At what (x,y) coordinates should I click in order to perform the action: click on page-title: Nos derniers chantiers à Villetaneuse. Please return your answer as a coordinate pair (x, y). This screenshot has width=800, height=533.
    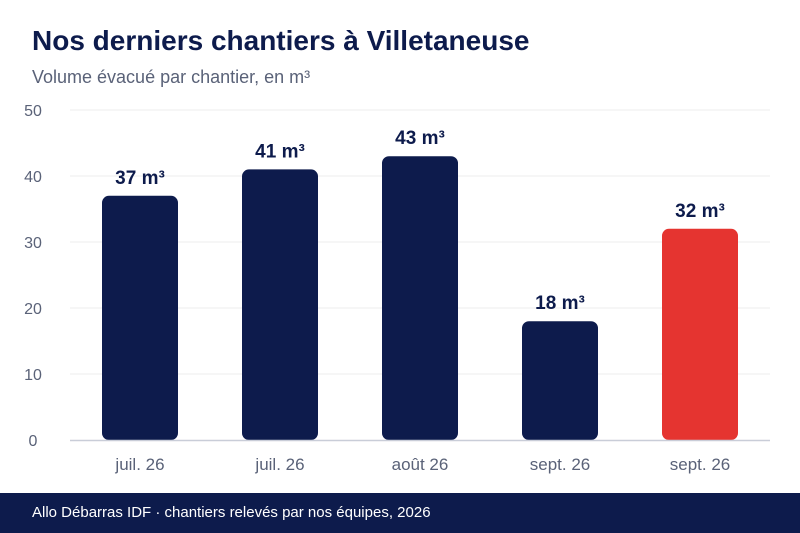
    Looking at the image, I should click on (281, 40).